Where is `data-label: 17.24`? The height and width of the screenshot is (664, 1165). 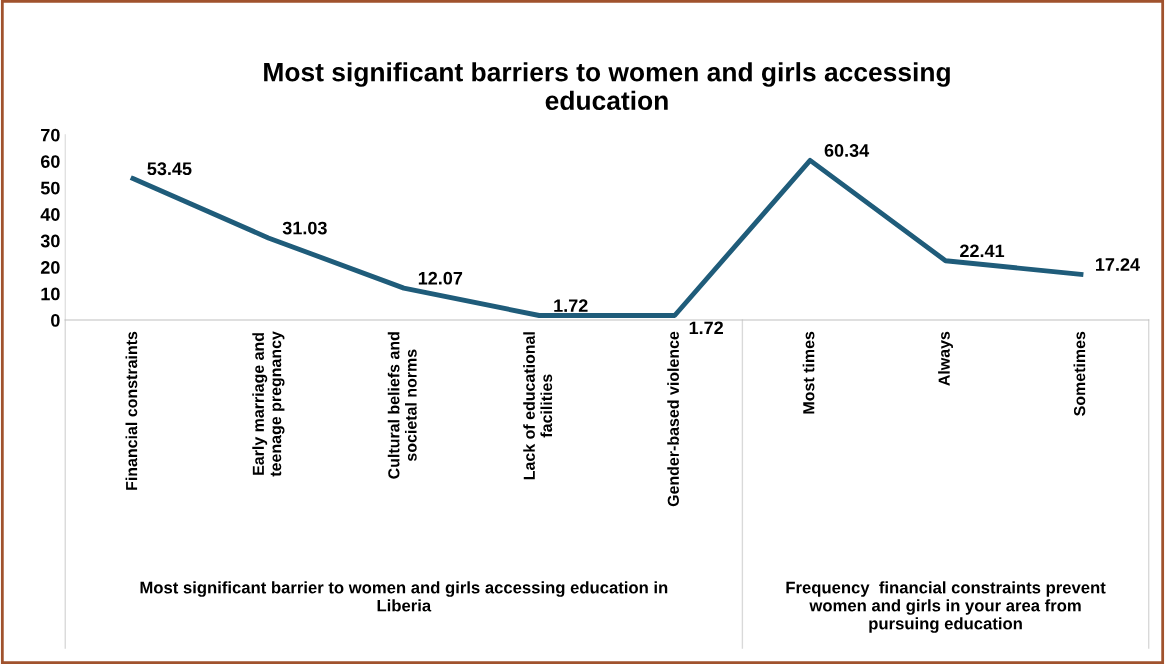
data-label: 17.24 is located at coordinates (1118, 264).